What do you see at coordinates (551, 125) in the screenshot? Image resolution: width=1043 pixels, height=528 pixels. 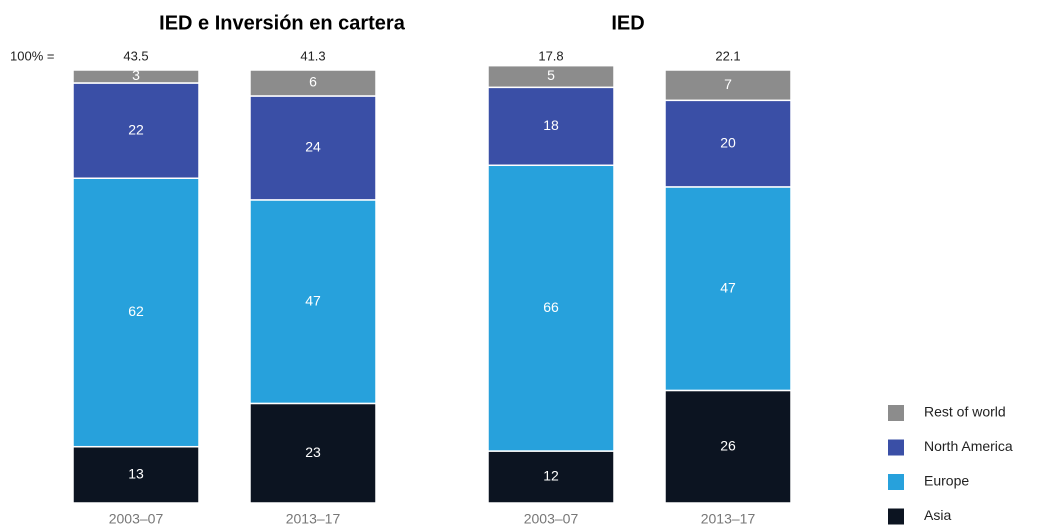 I see `value-label: 18` at bounding box center [551, 125].